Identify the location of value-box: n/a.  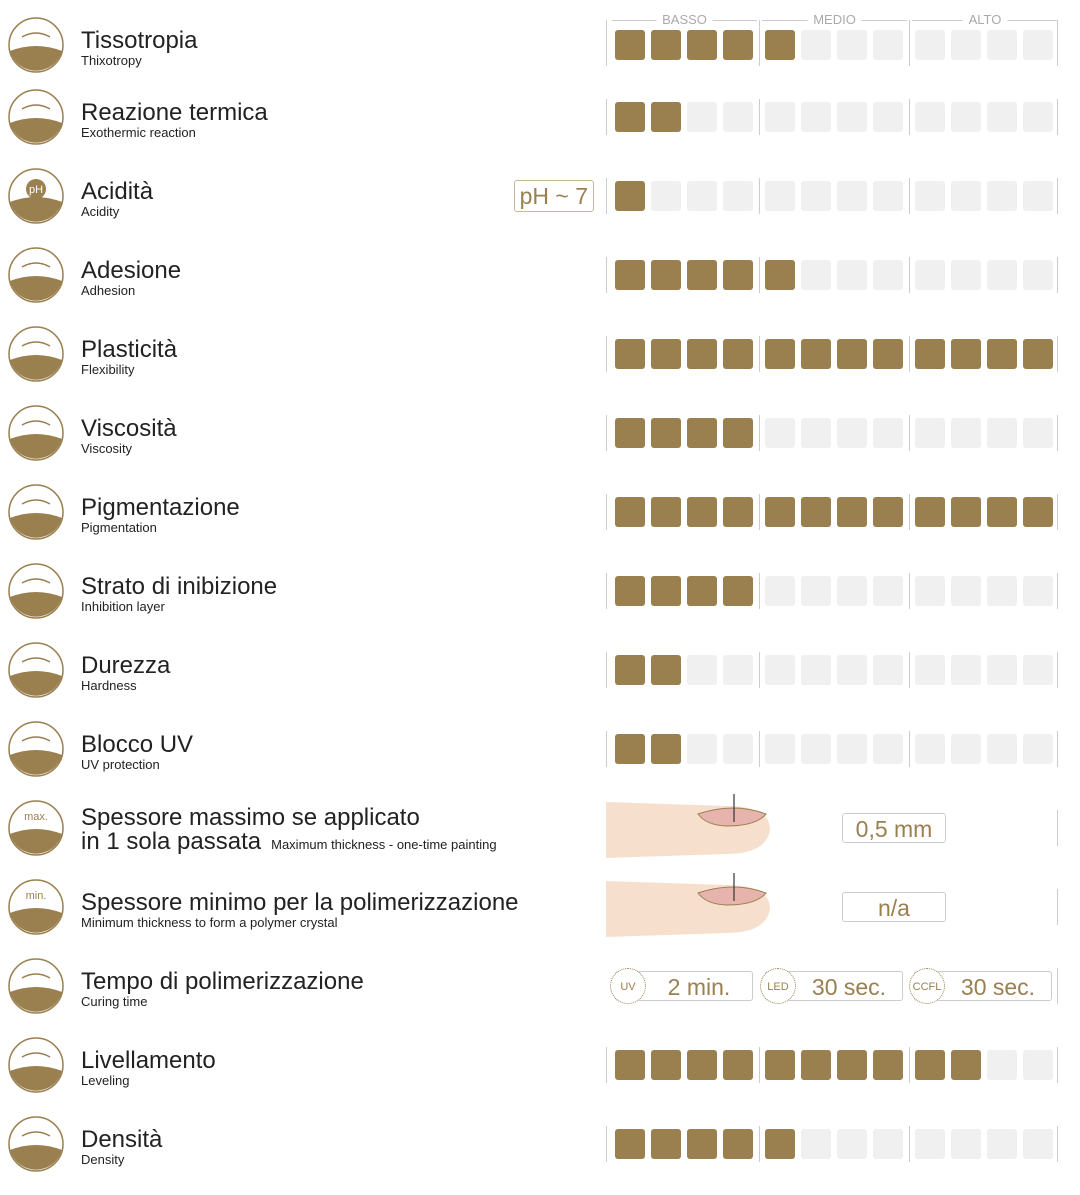
(894, 907).